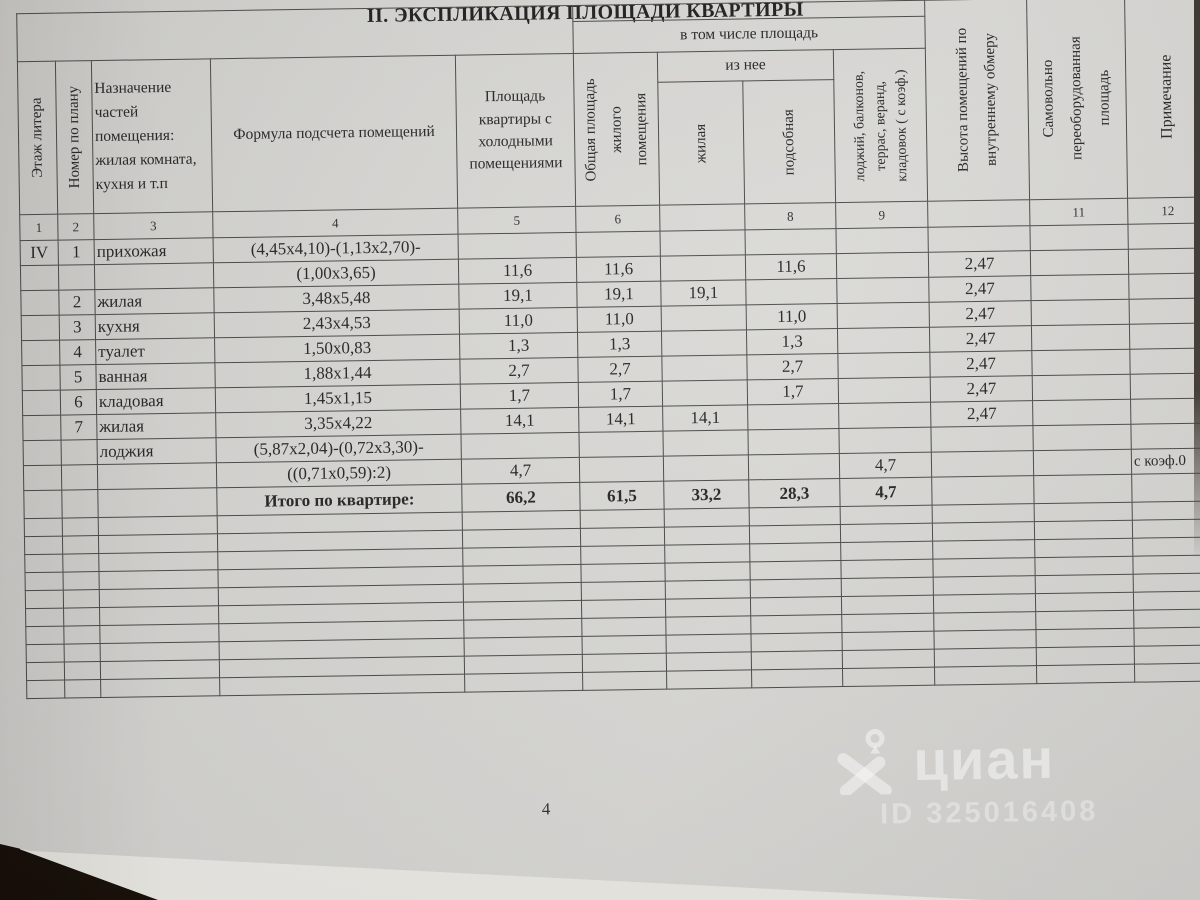 This screenshot has width=1200, height=900. I want to click on table-cell: ванная, so click(155, 376).